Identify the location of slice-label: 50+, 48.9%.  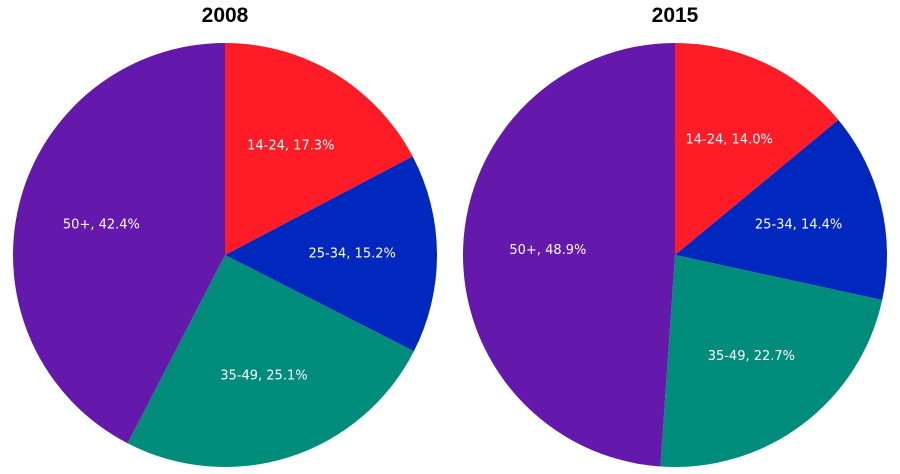
(547, 250).